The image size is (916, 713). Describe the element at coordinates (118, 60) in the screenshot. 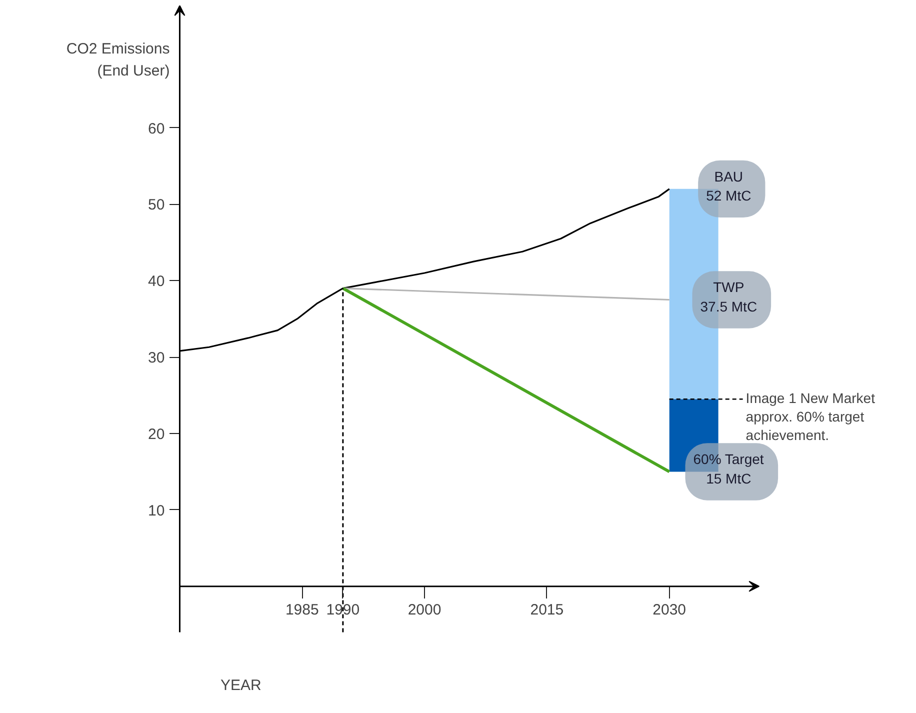

I see `y-axis-title: CO2 Emissions (End User)` at that location.